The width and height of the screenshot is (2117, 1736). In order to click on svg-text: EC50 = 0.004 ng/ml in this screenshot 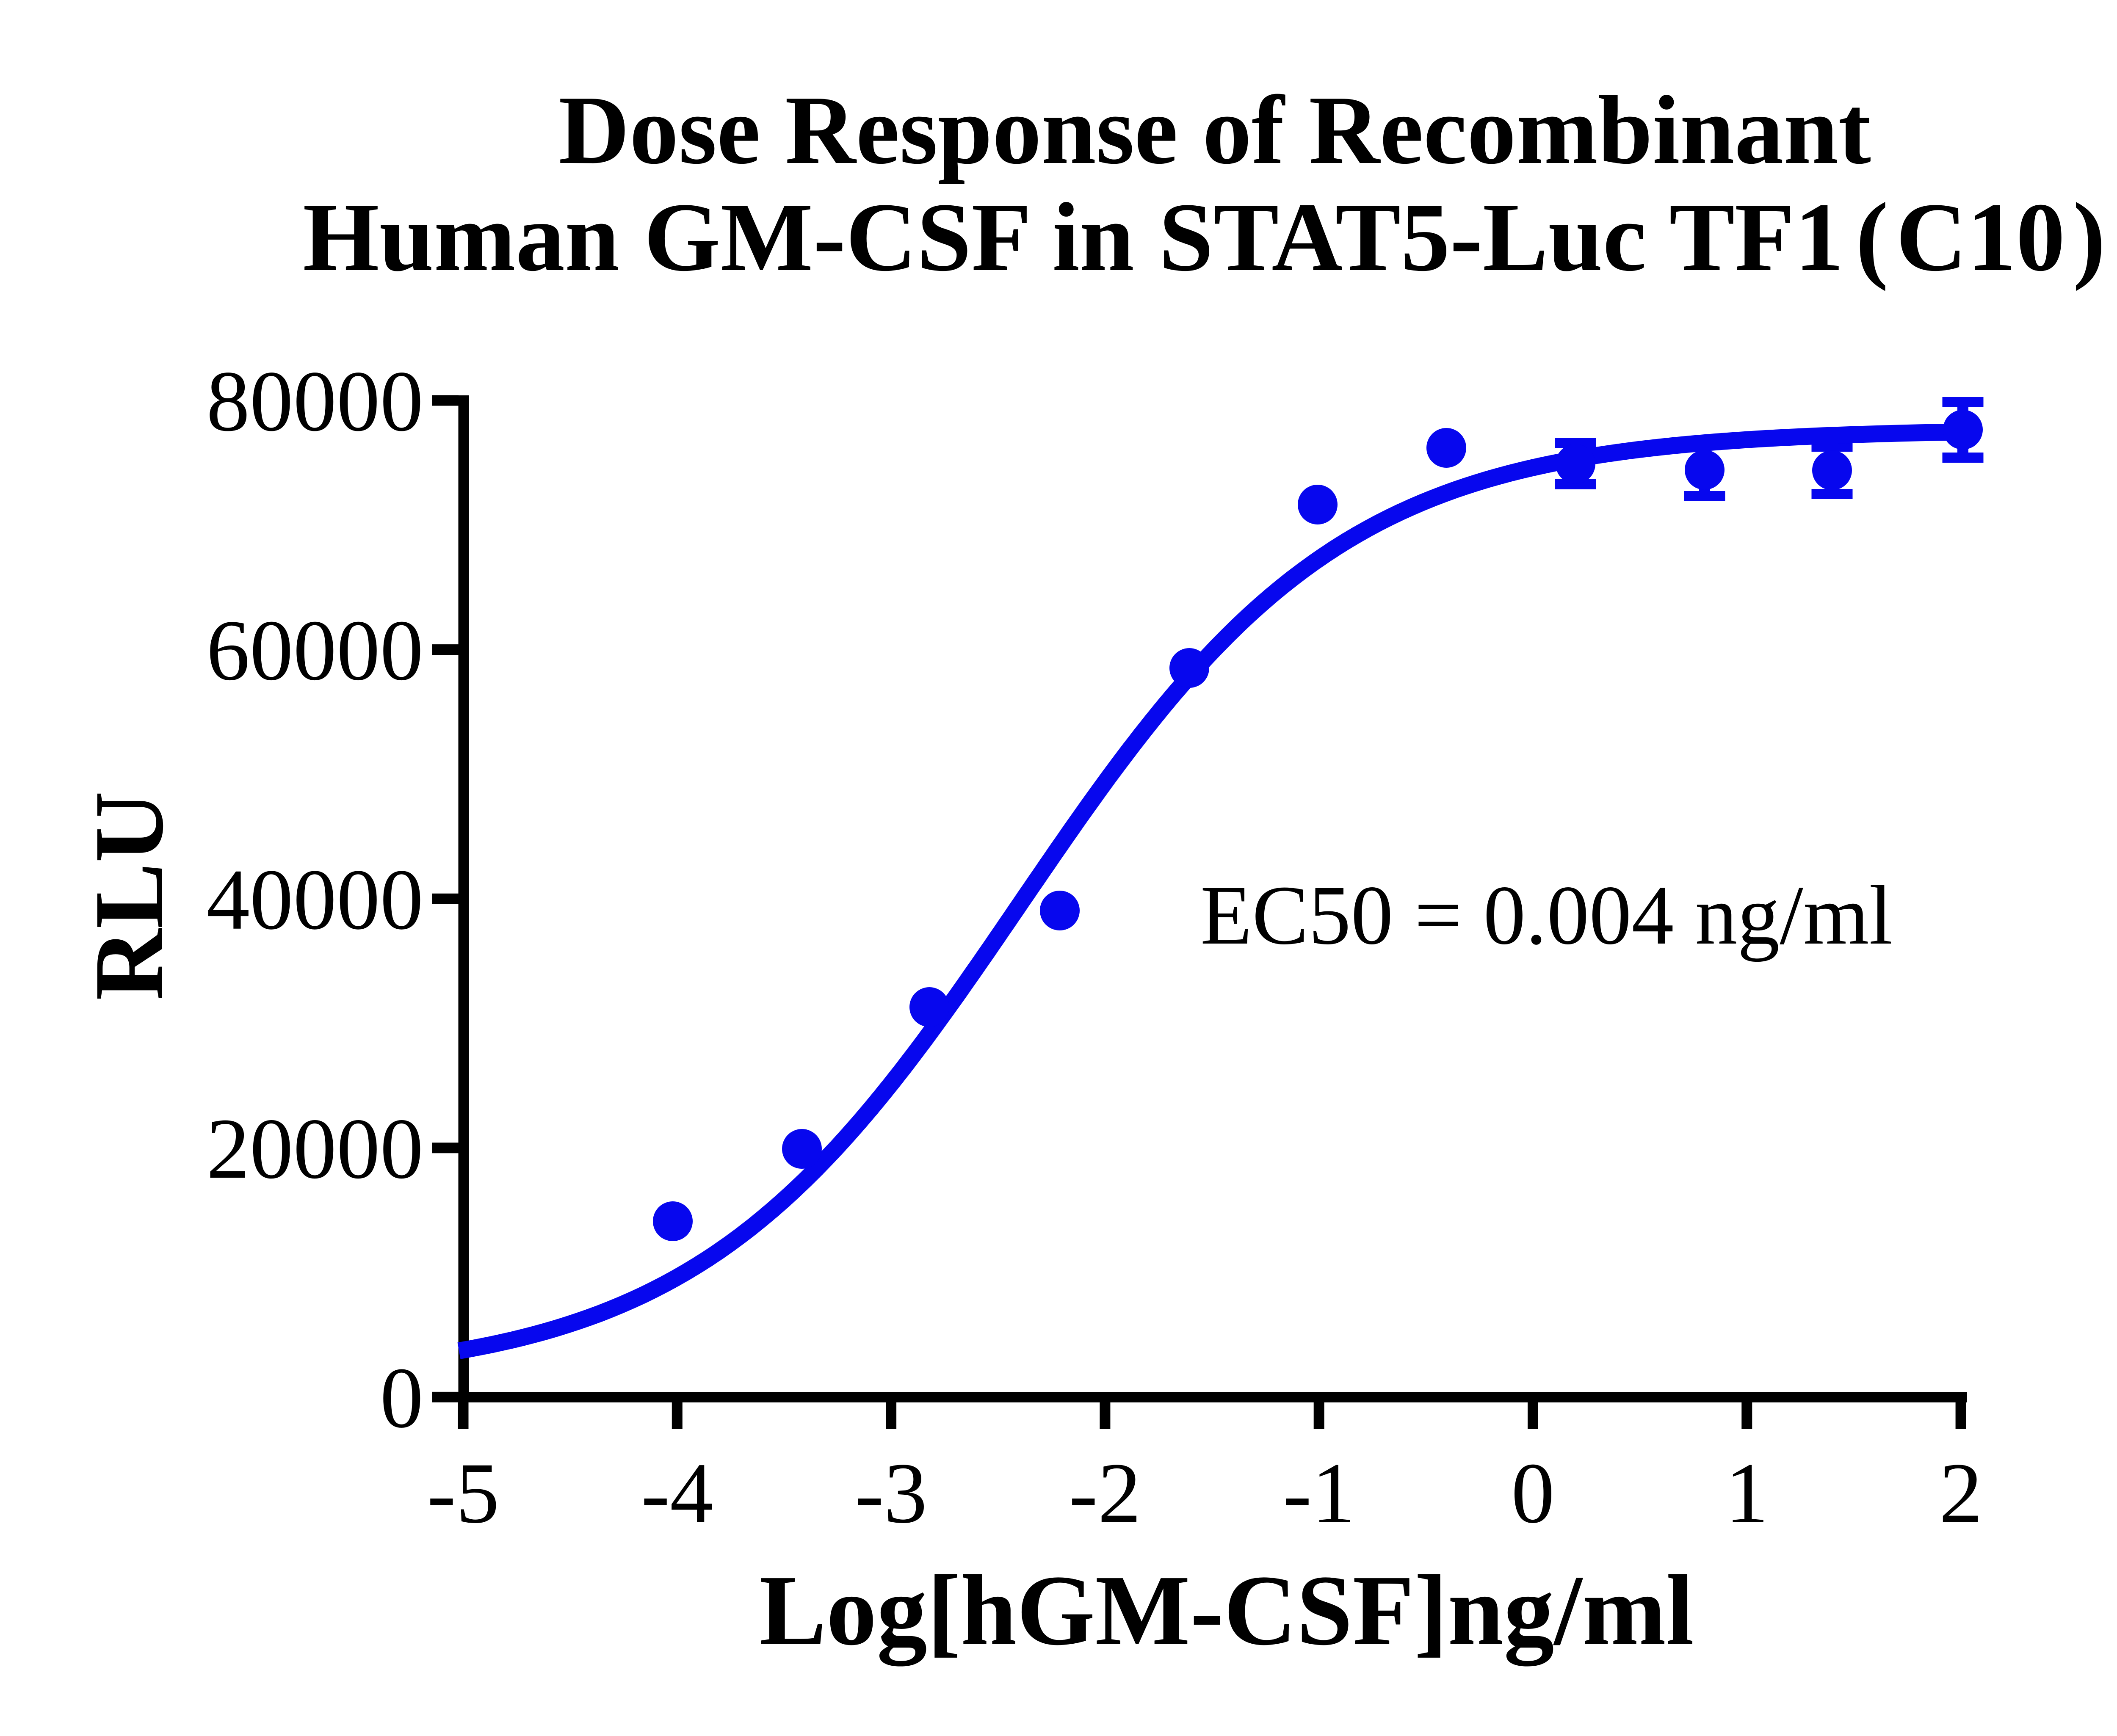, I will do `click(1546, 915)`.